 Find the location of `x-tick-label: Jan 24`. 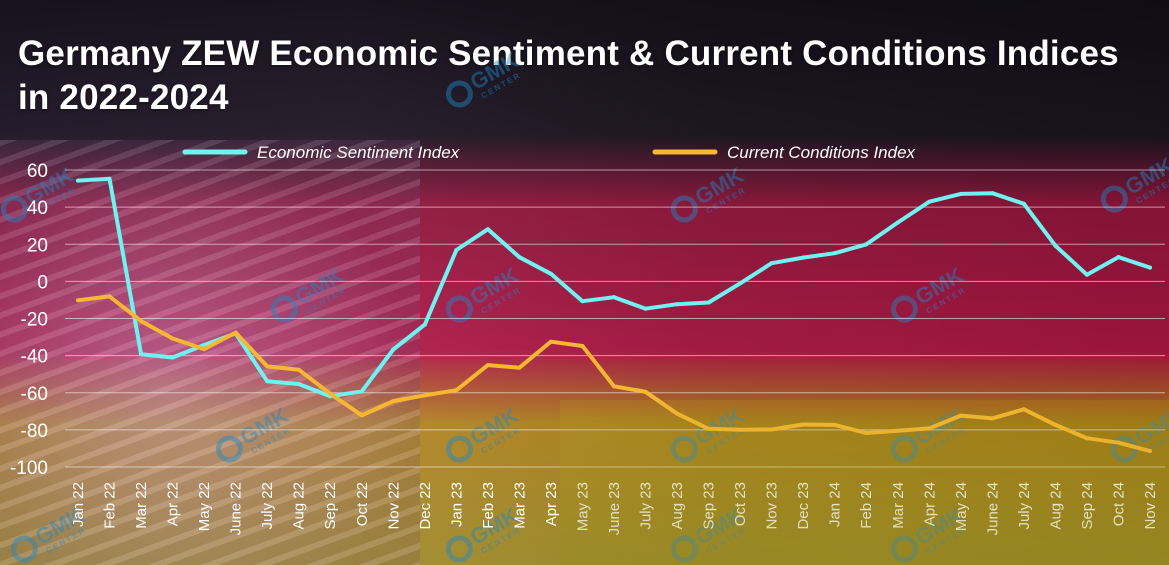

x-tick-label: Jan 24 is located at coordinates (835, 504).